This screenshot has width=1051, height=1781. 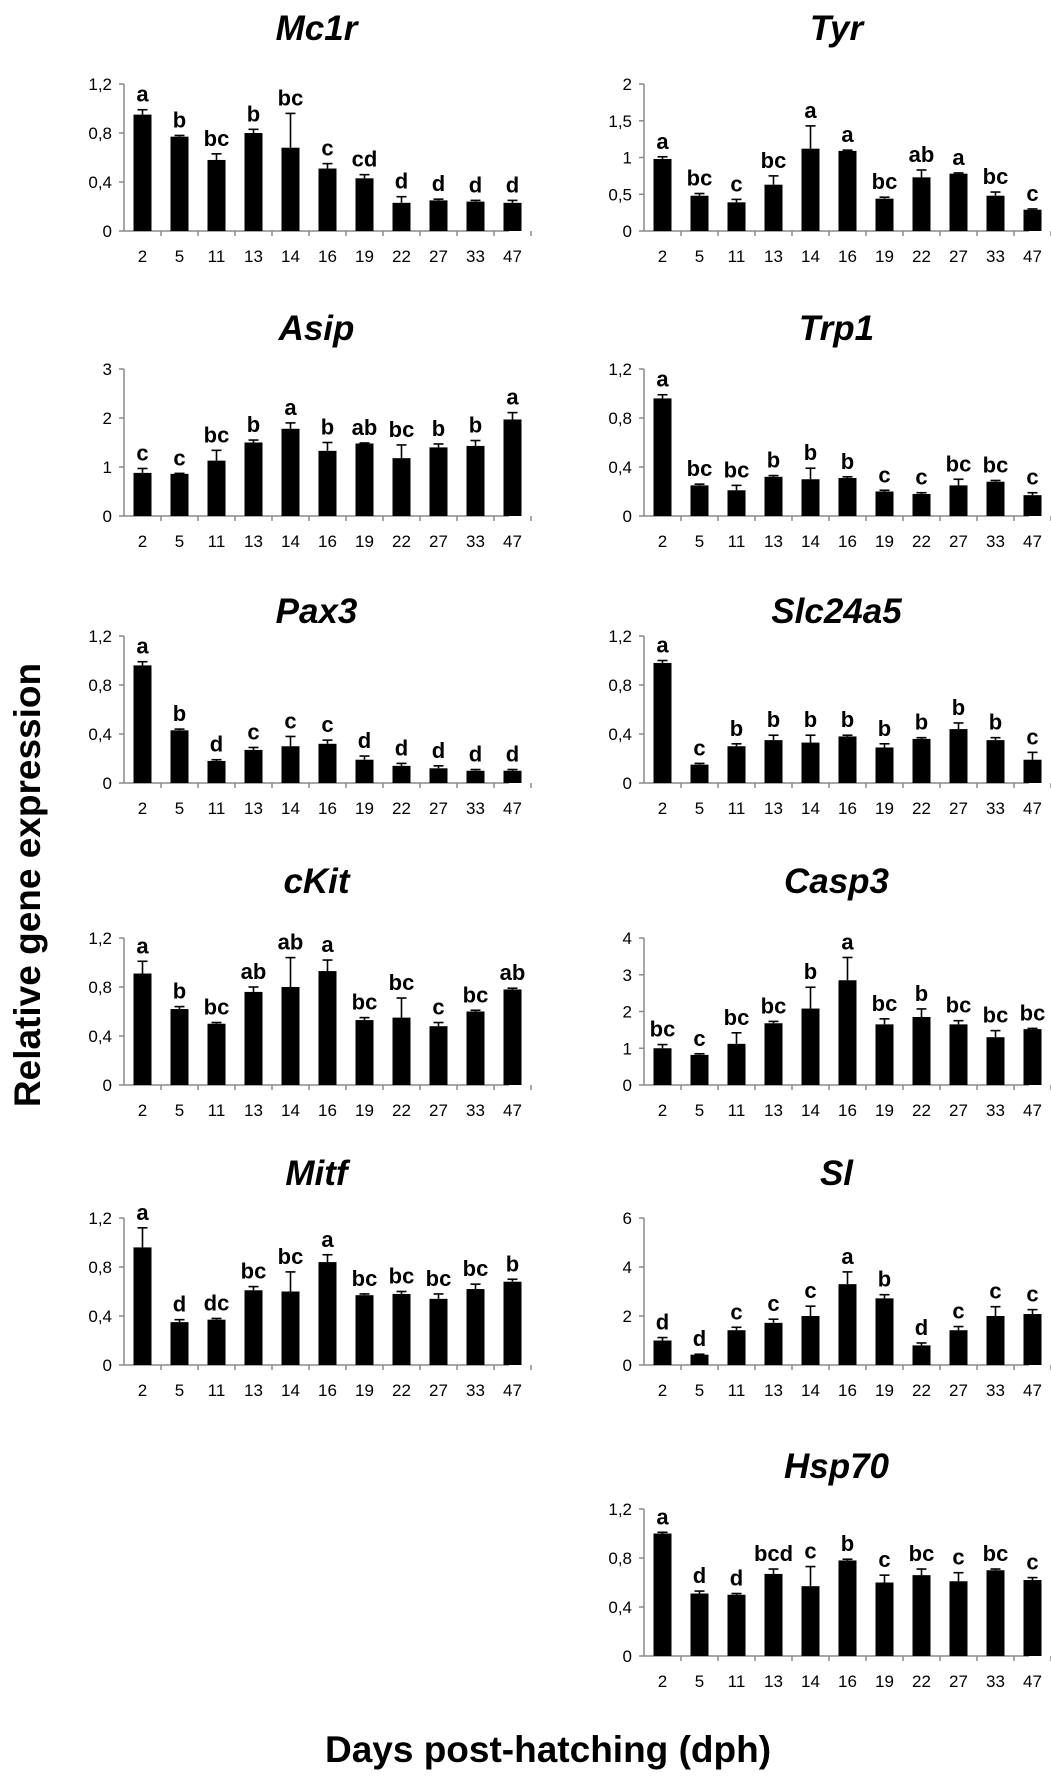 What do you see at coordinates (179, 256) in the screenshot?
I see `x-tick-label: 5` at bounding box center [179, 256].